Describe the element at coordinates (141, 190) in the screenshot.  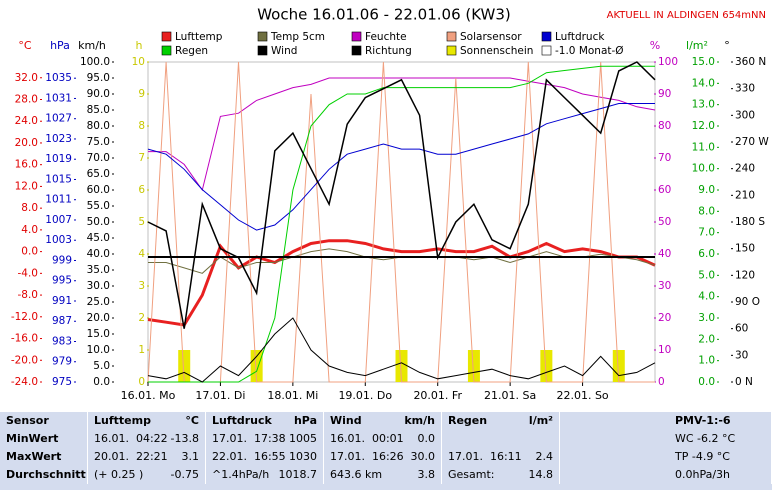
I see `y-tick-label: 6` at that location.